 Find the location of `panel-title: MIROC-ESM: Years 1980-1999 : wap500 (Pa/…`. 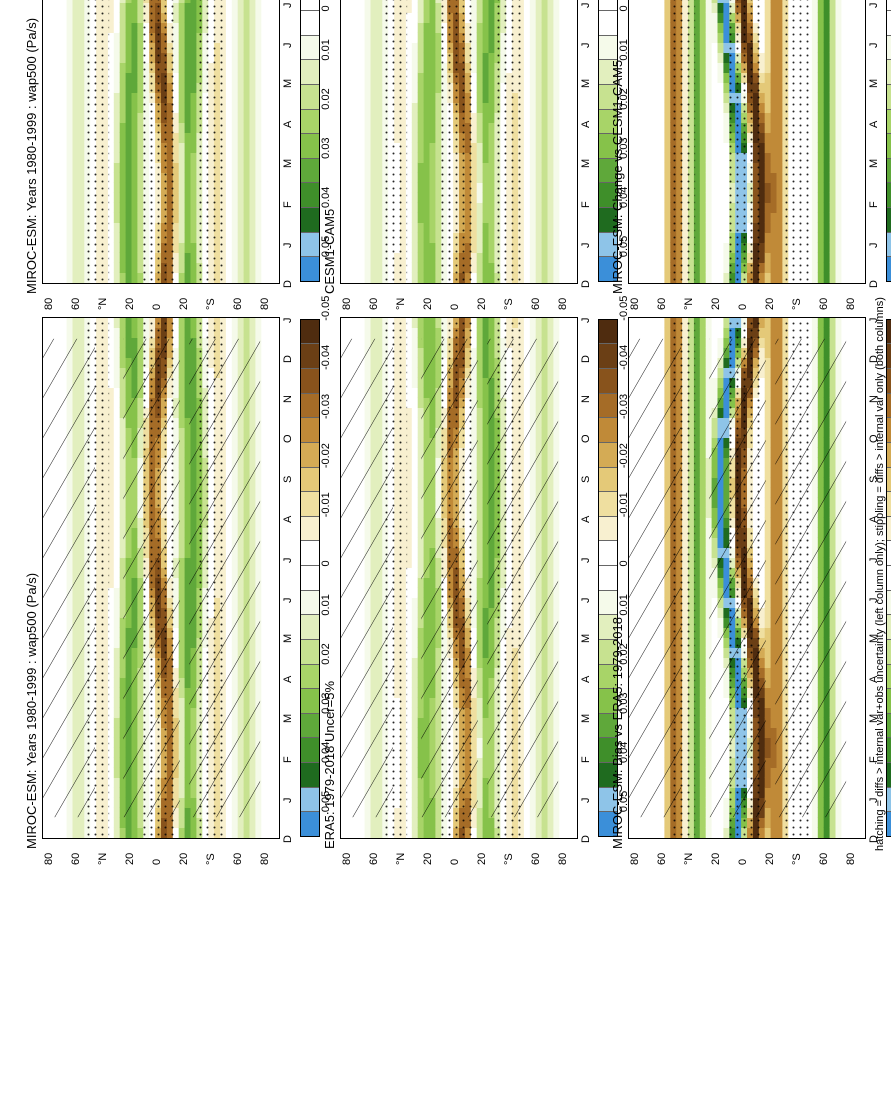

panel-title: MIROC-ESM: Years 1980-1999 : wap500 (Pa/… is located at coordinates (31, 155).